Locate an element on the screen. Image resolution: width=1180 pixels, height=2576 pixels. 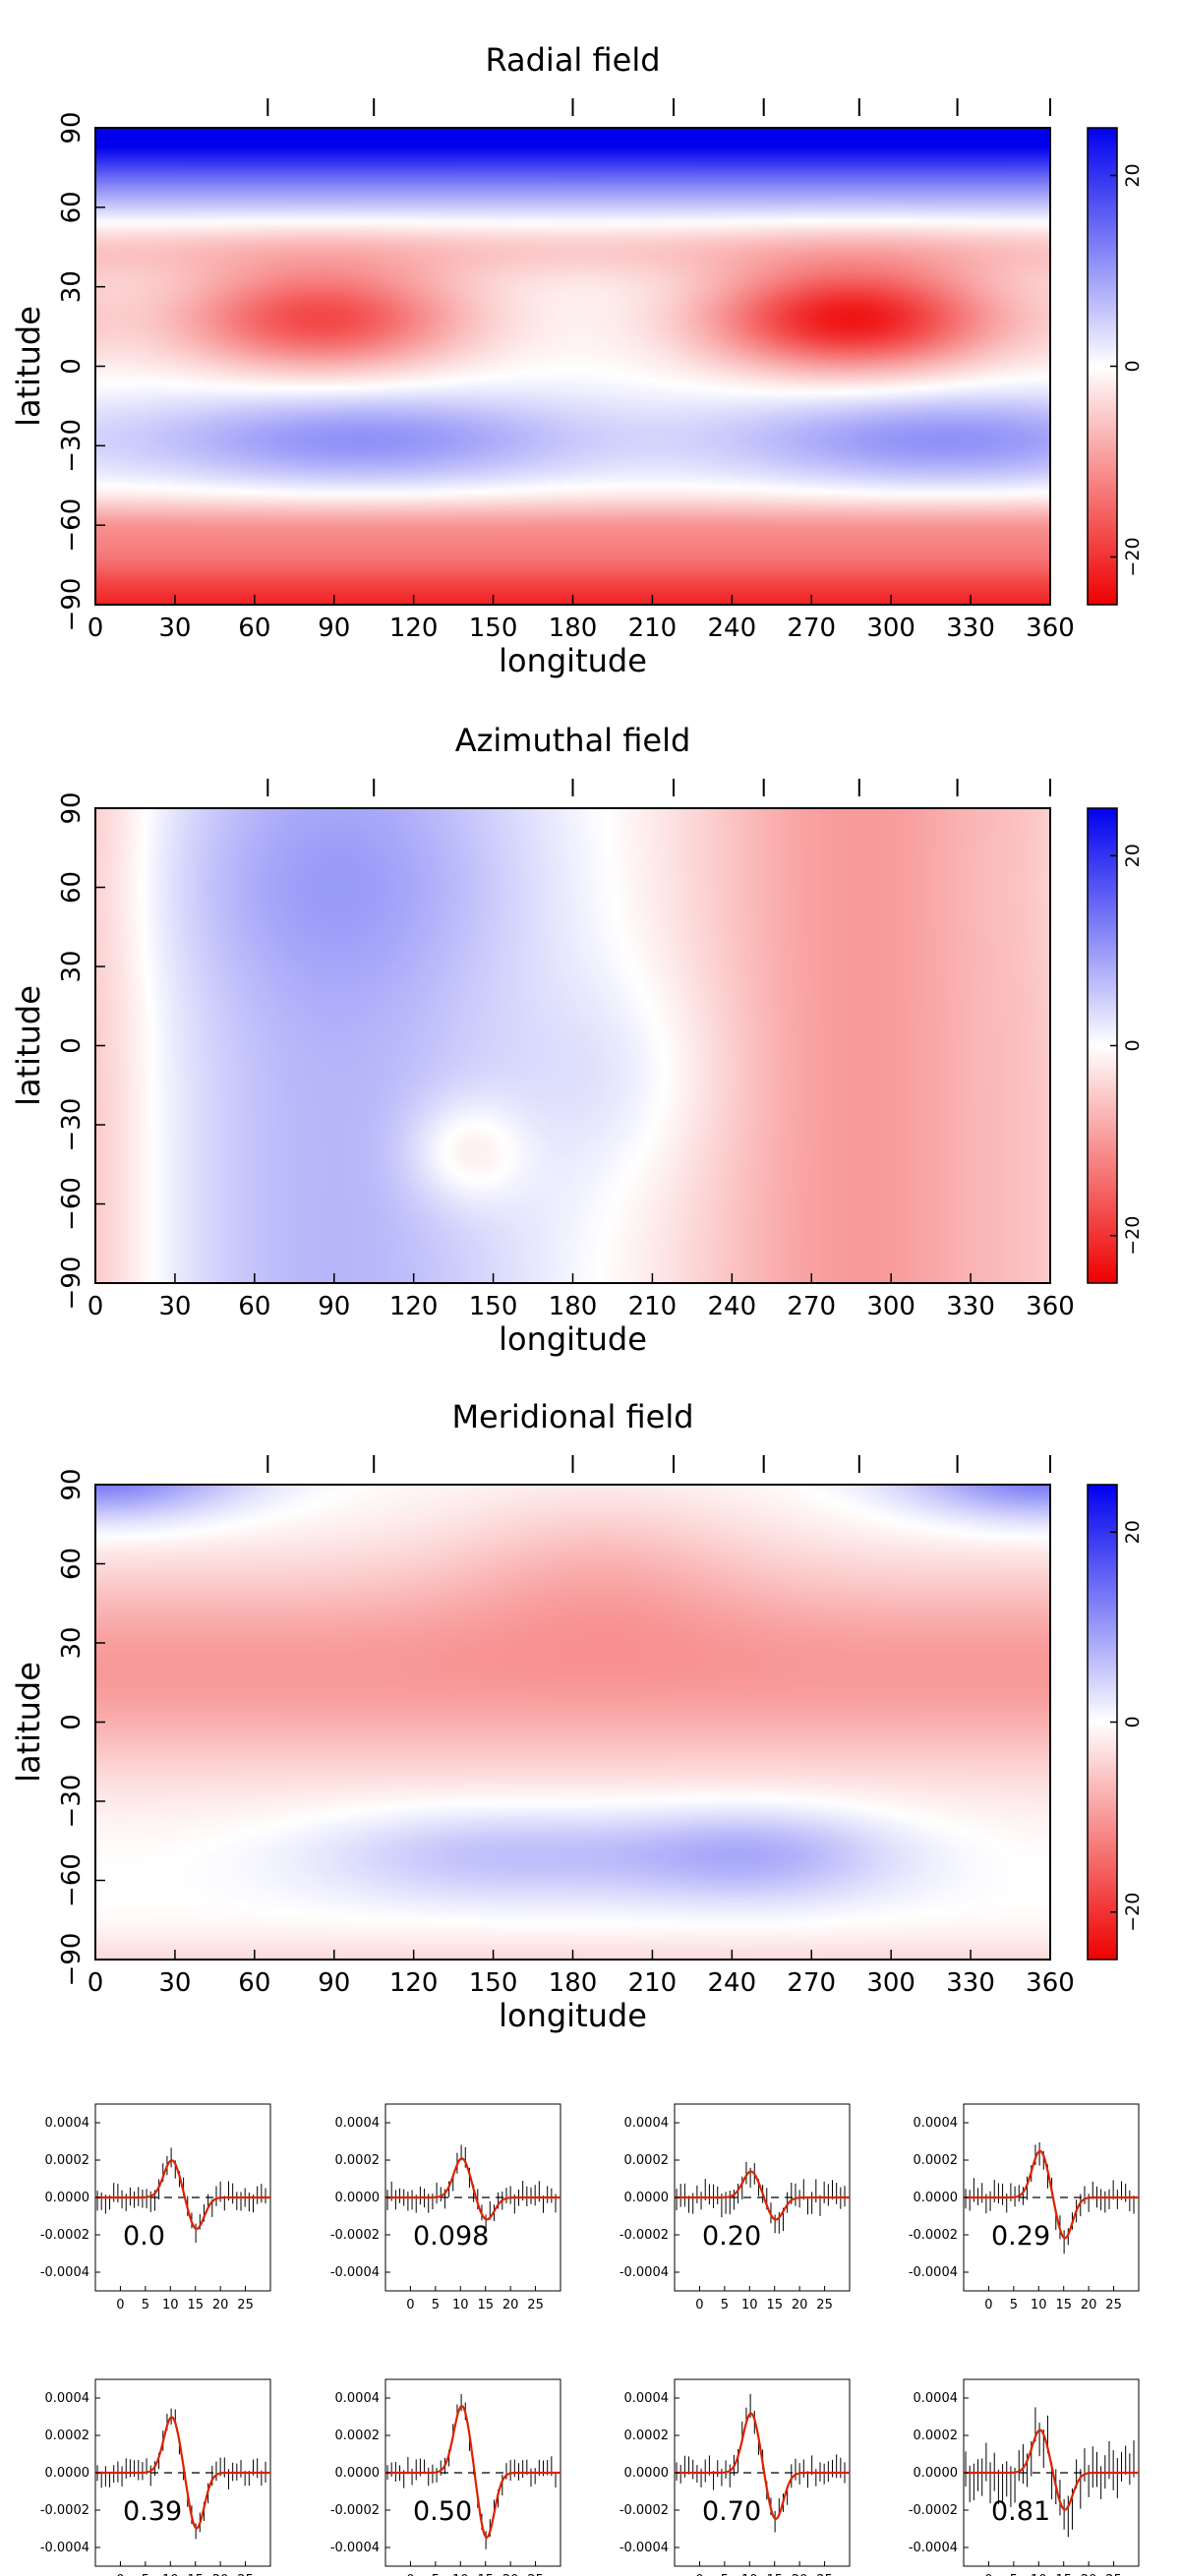
y-tick-label: 0 is located at coordinates (72, 366).